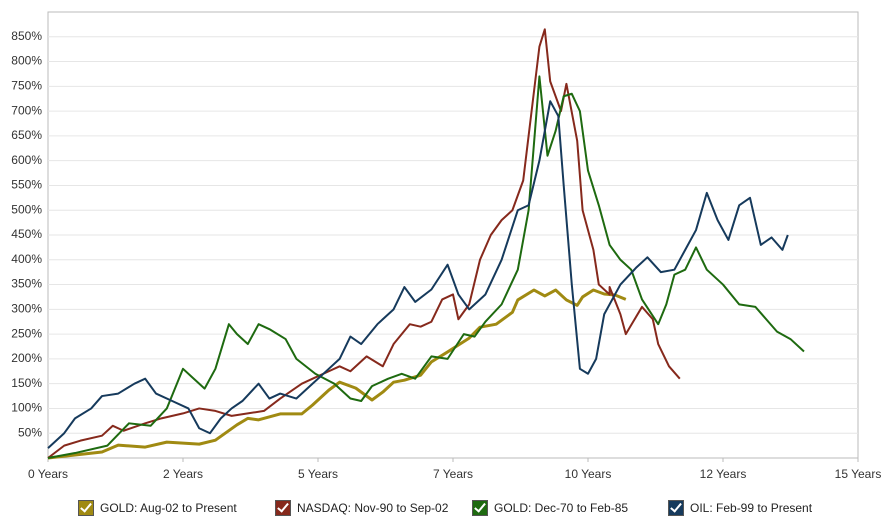 The width and height of the screenshot is (886, 527). I want to click on legend-item: GOLD: Aug-02 to Present, so click(157, 508).